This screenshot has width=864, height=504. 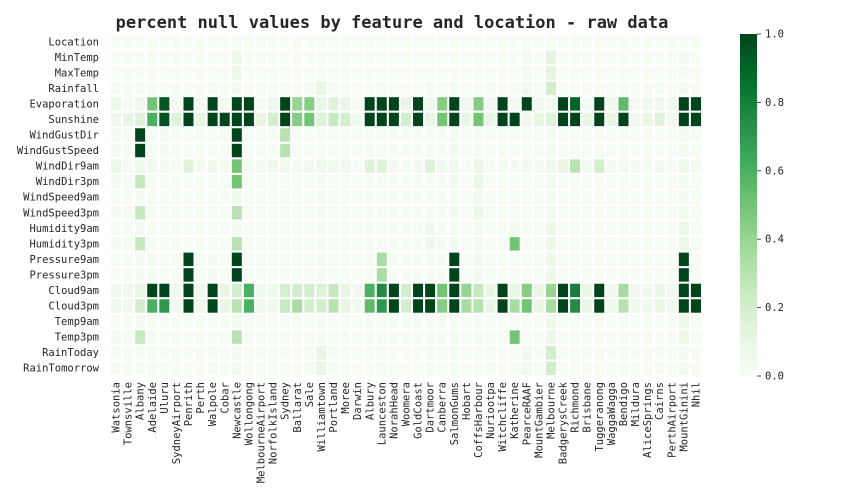 What do you see at coordinates (443, 407) in the screenshot?
I see `x-tick-label: Canberra` at bounding box center [443, 407].